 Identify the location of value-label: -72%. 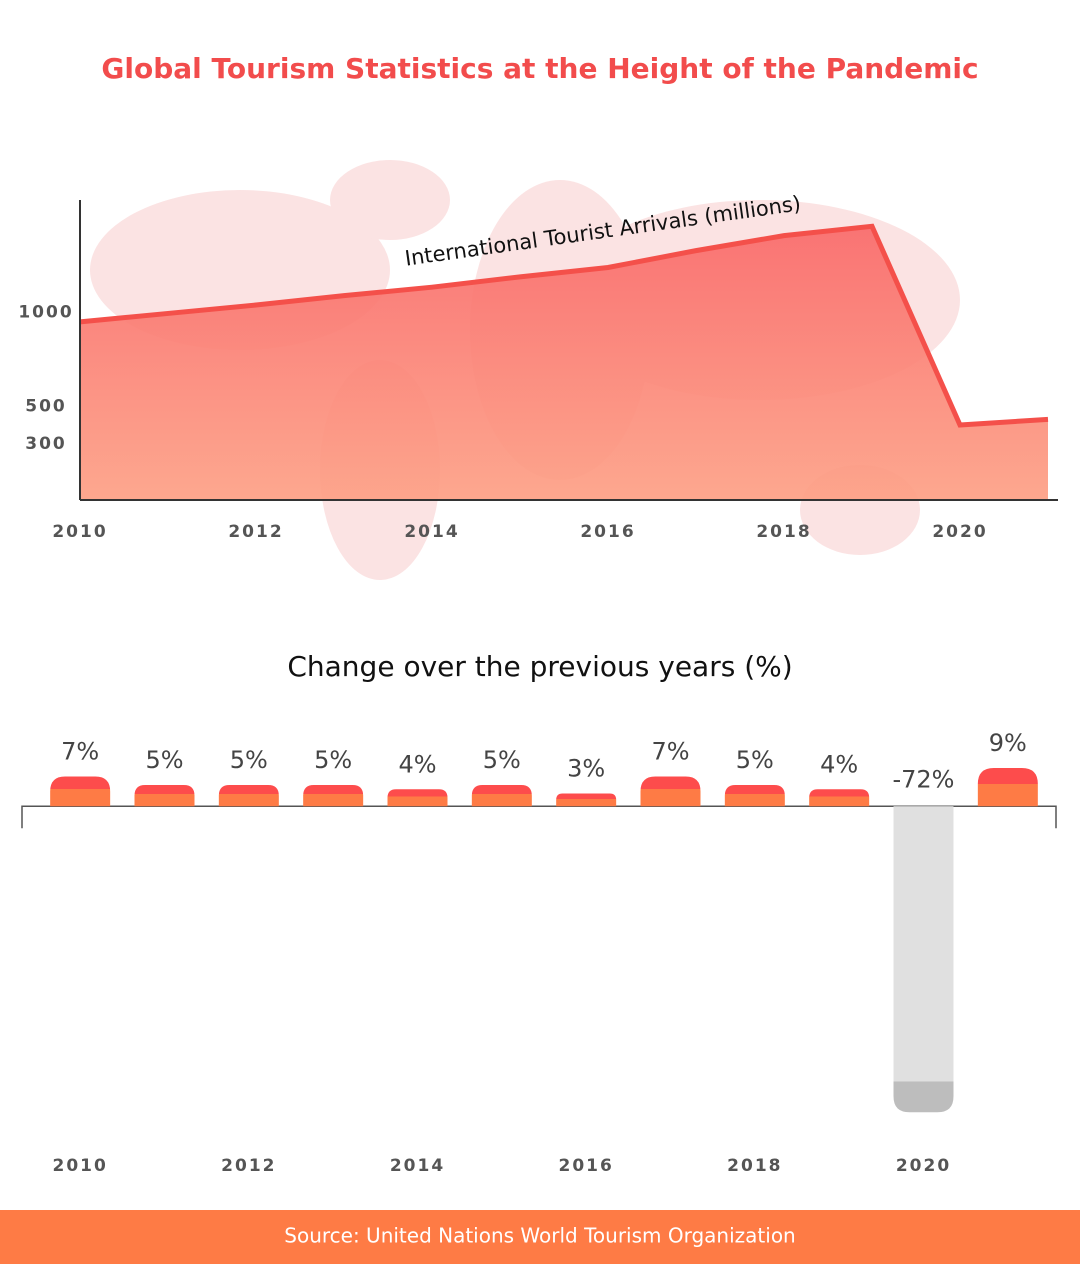
(923, 779).